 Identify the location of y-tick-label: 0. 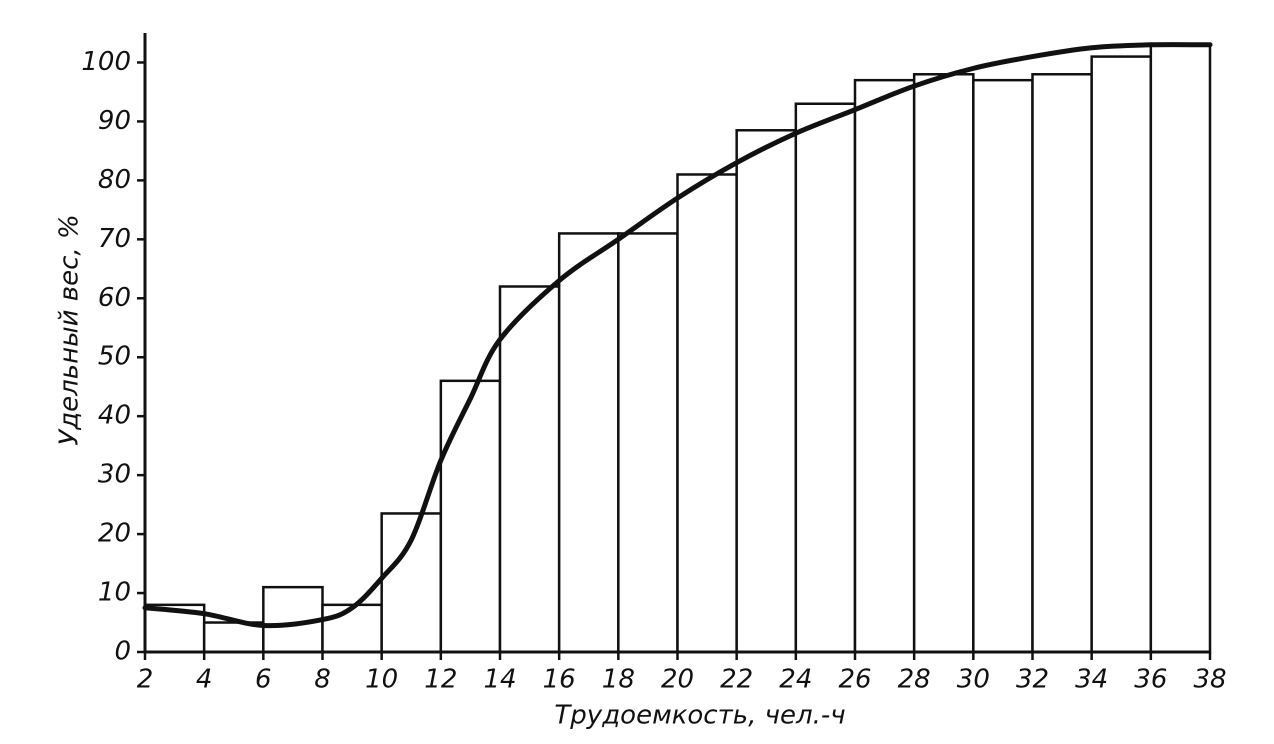
(122, 652).